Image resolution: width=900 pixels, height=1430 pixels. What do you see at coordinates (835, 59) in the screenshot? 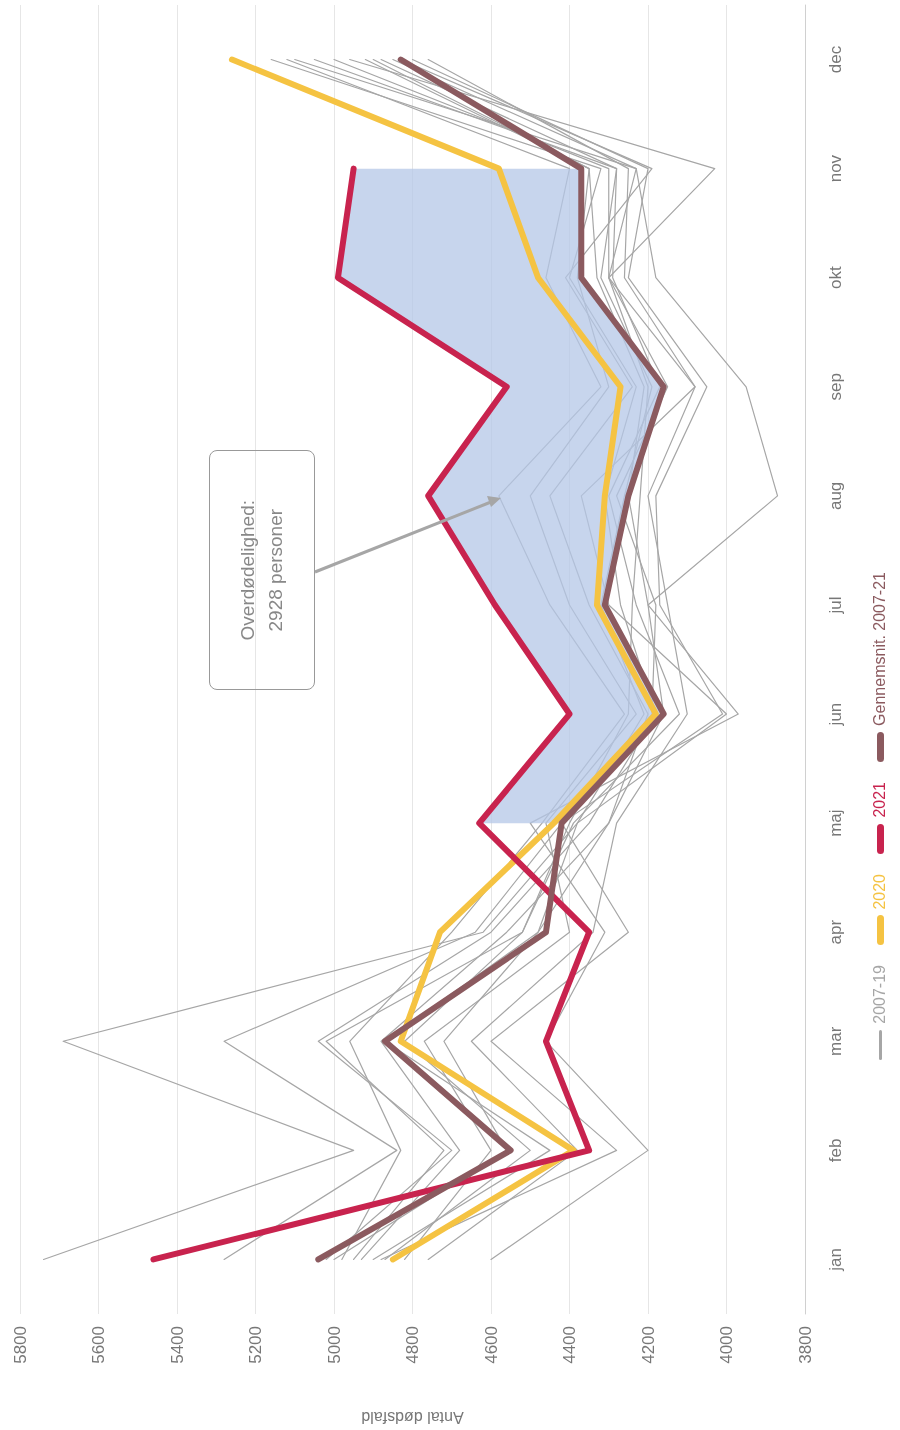
I see `y-tick-label: dec` at bounding box center [835, 59].